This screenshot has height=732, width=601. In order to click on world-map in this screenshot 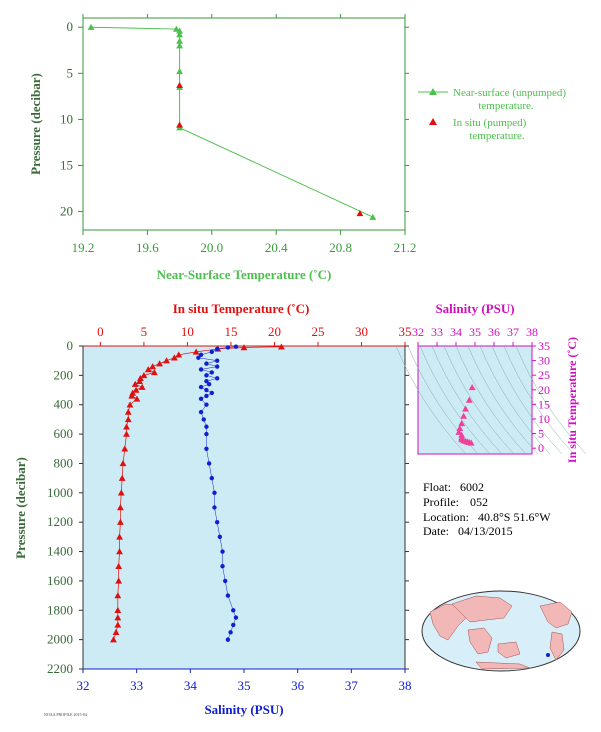, I will do `click(501, 631)`.